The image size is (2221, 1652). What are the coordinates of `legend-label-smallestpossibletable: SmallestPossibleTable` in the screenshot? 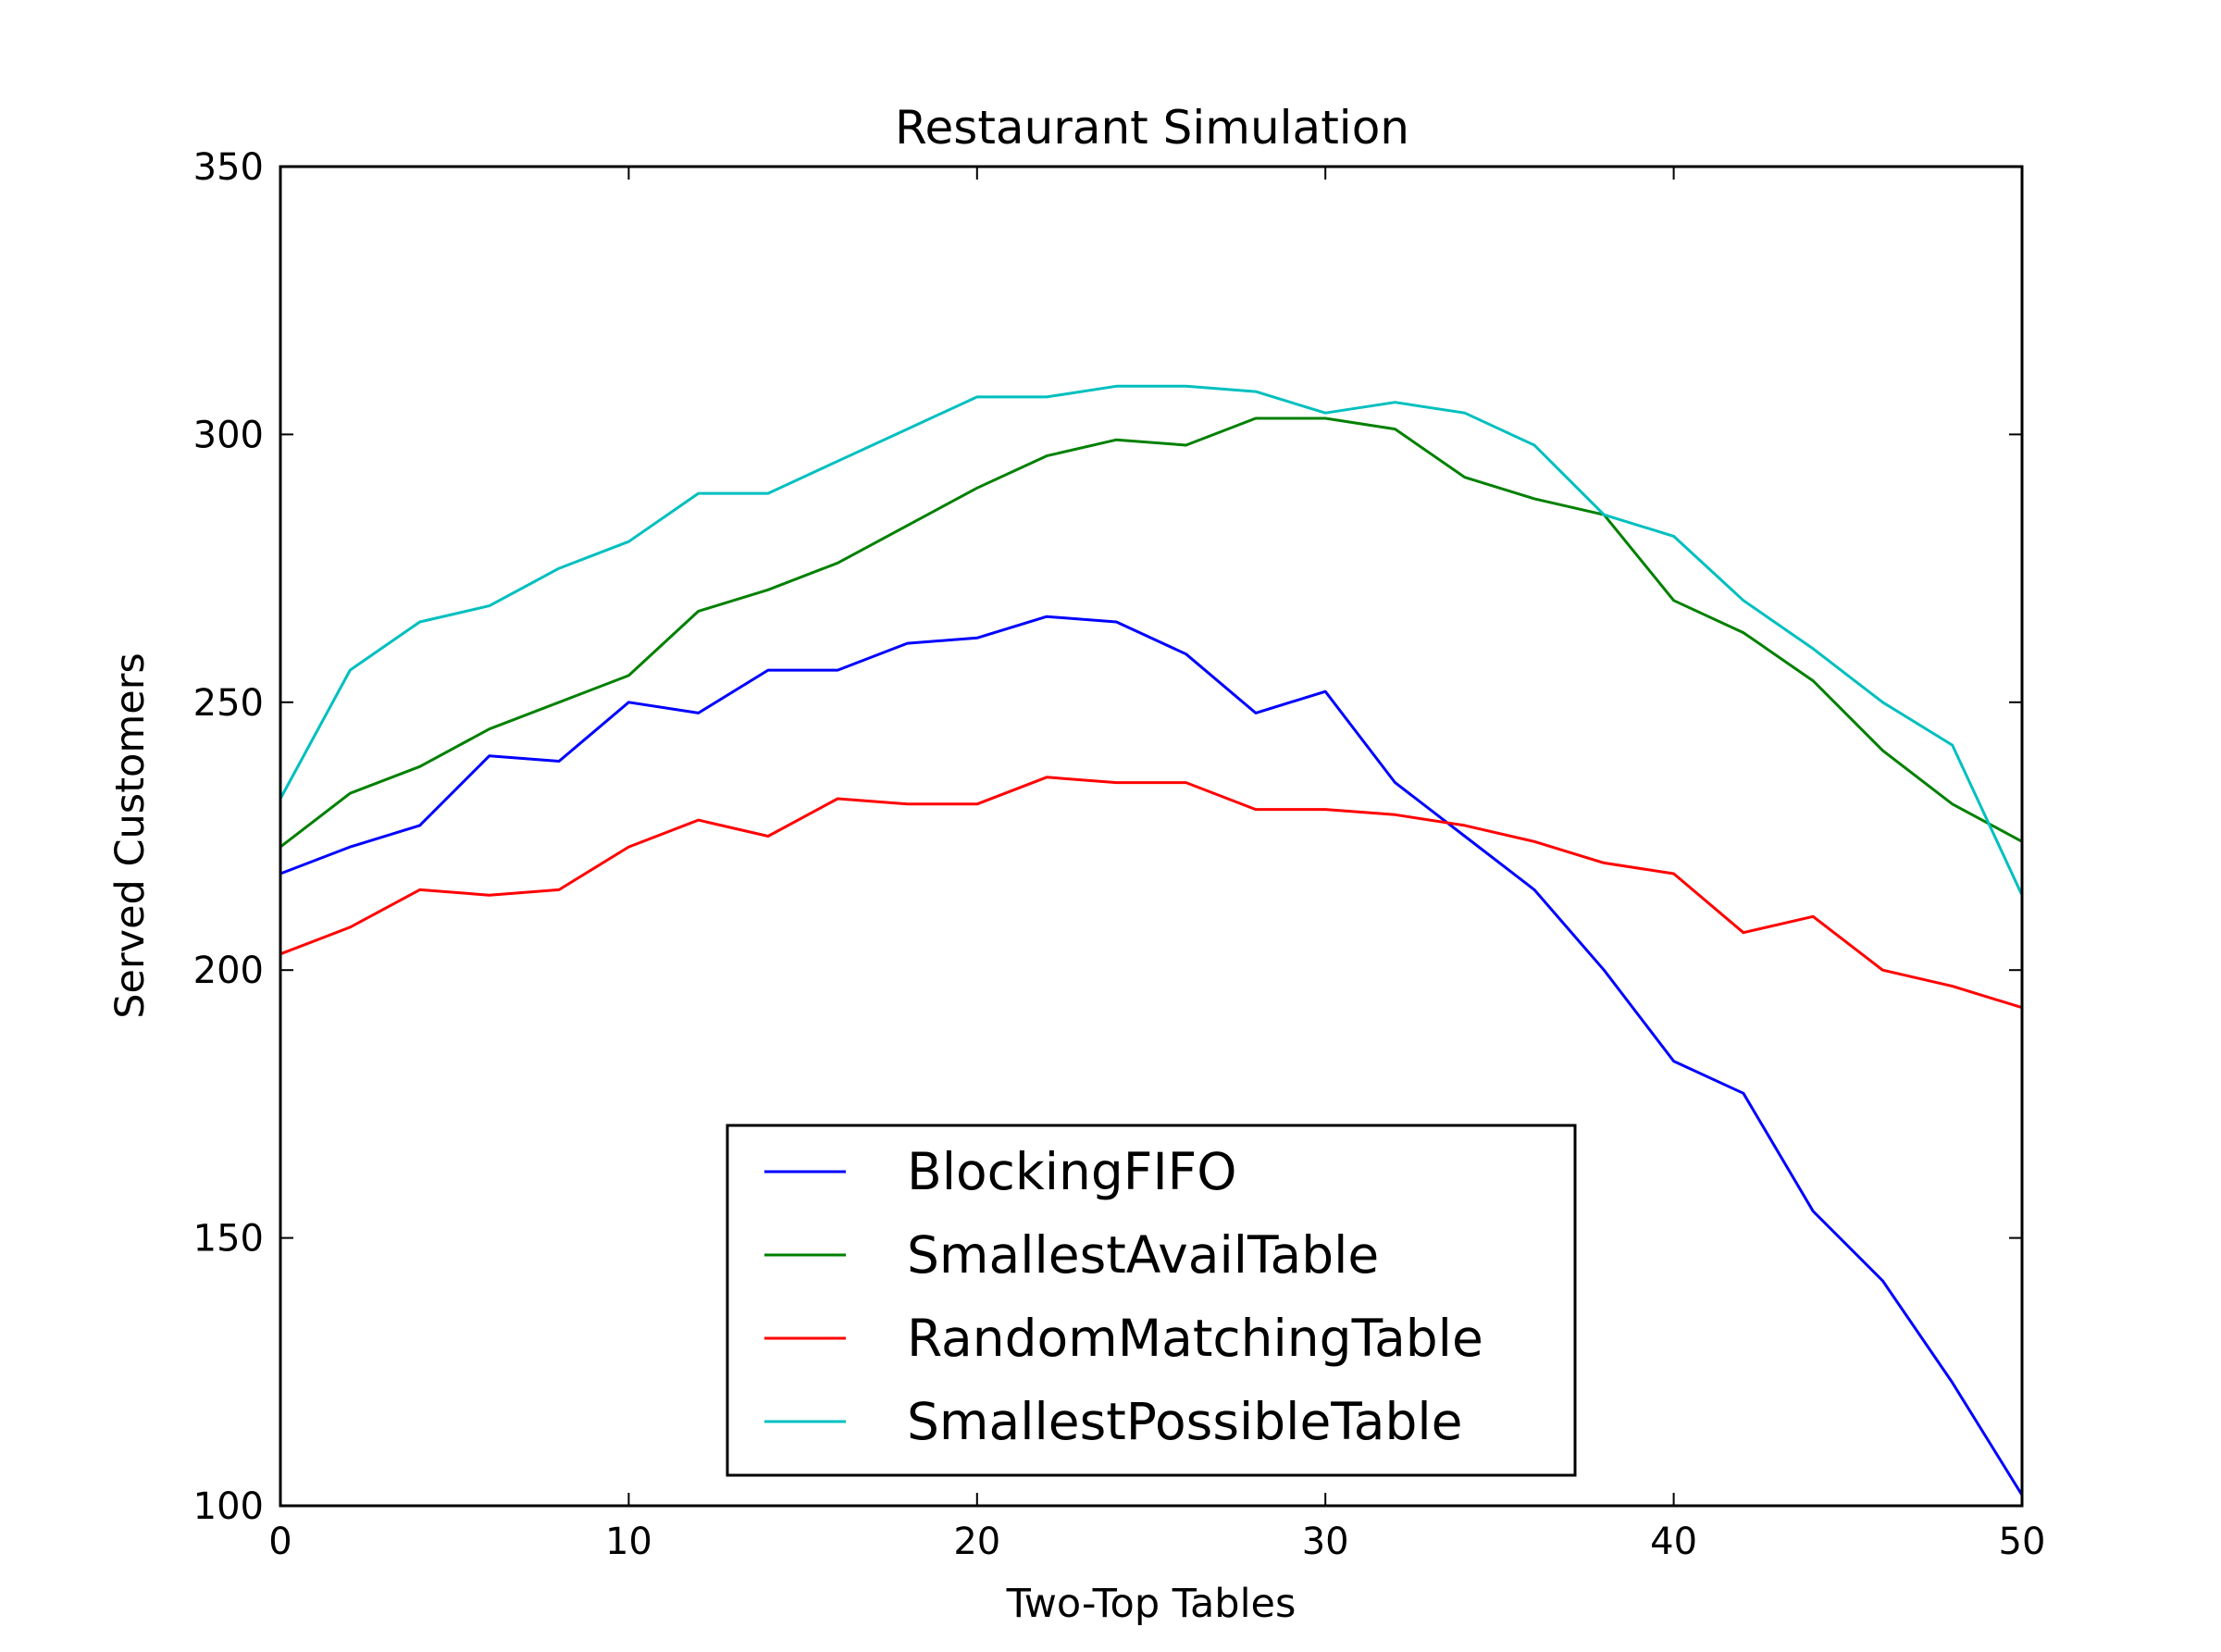 It's located at (1185, 1422).